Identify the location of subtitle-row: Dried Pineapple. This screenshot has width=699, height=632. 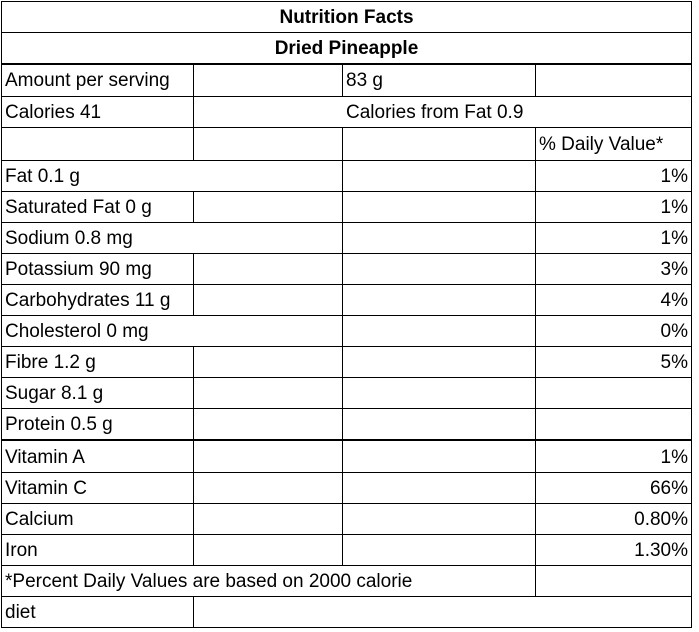
(346, 48).